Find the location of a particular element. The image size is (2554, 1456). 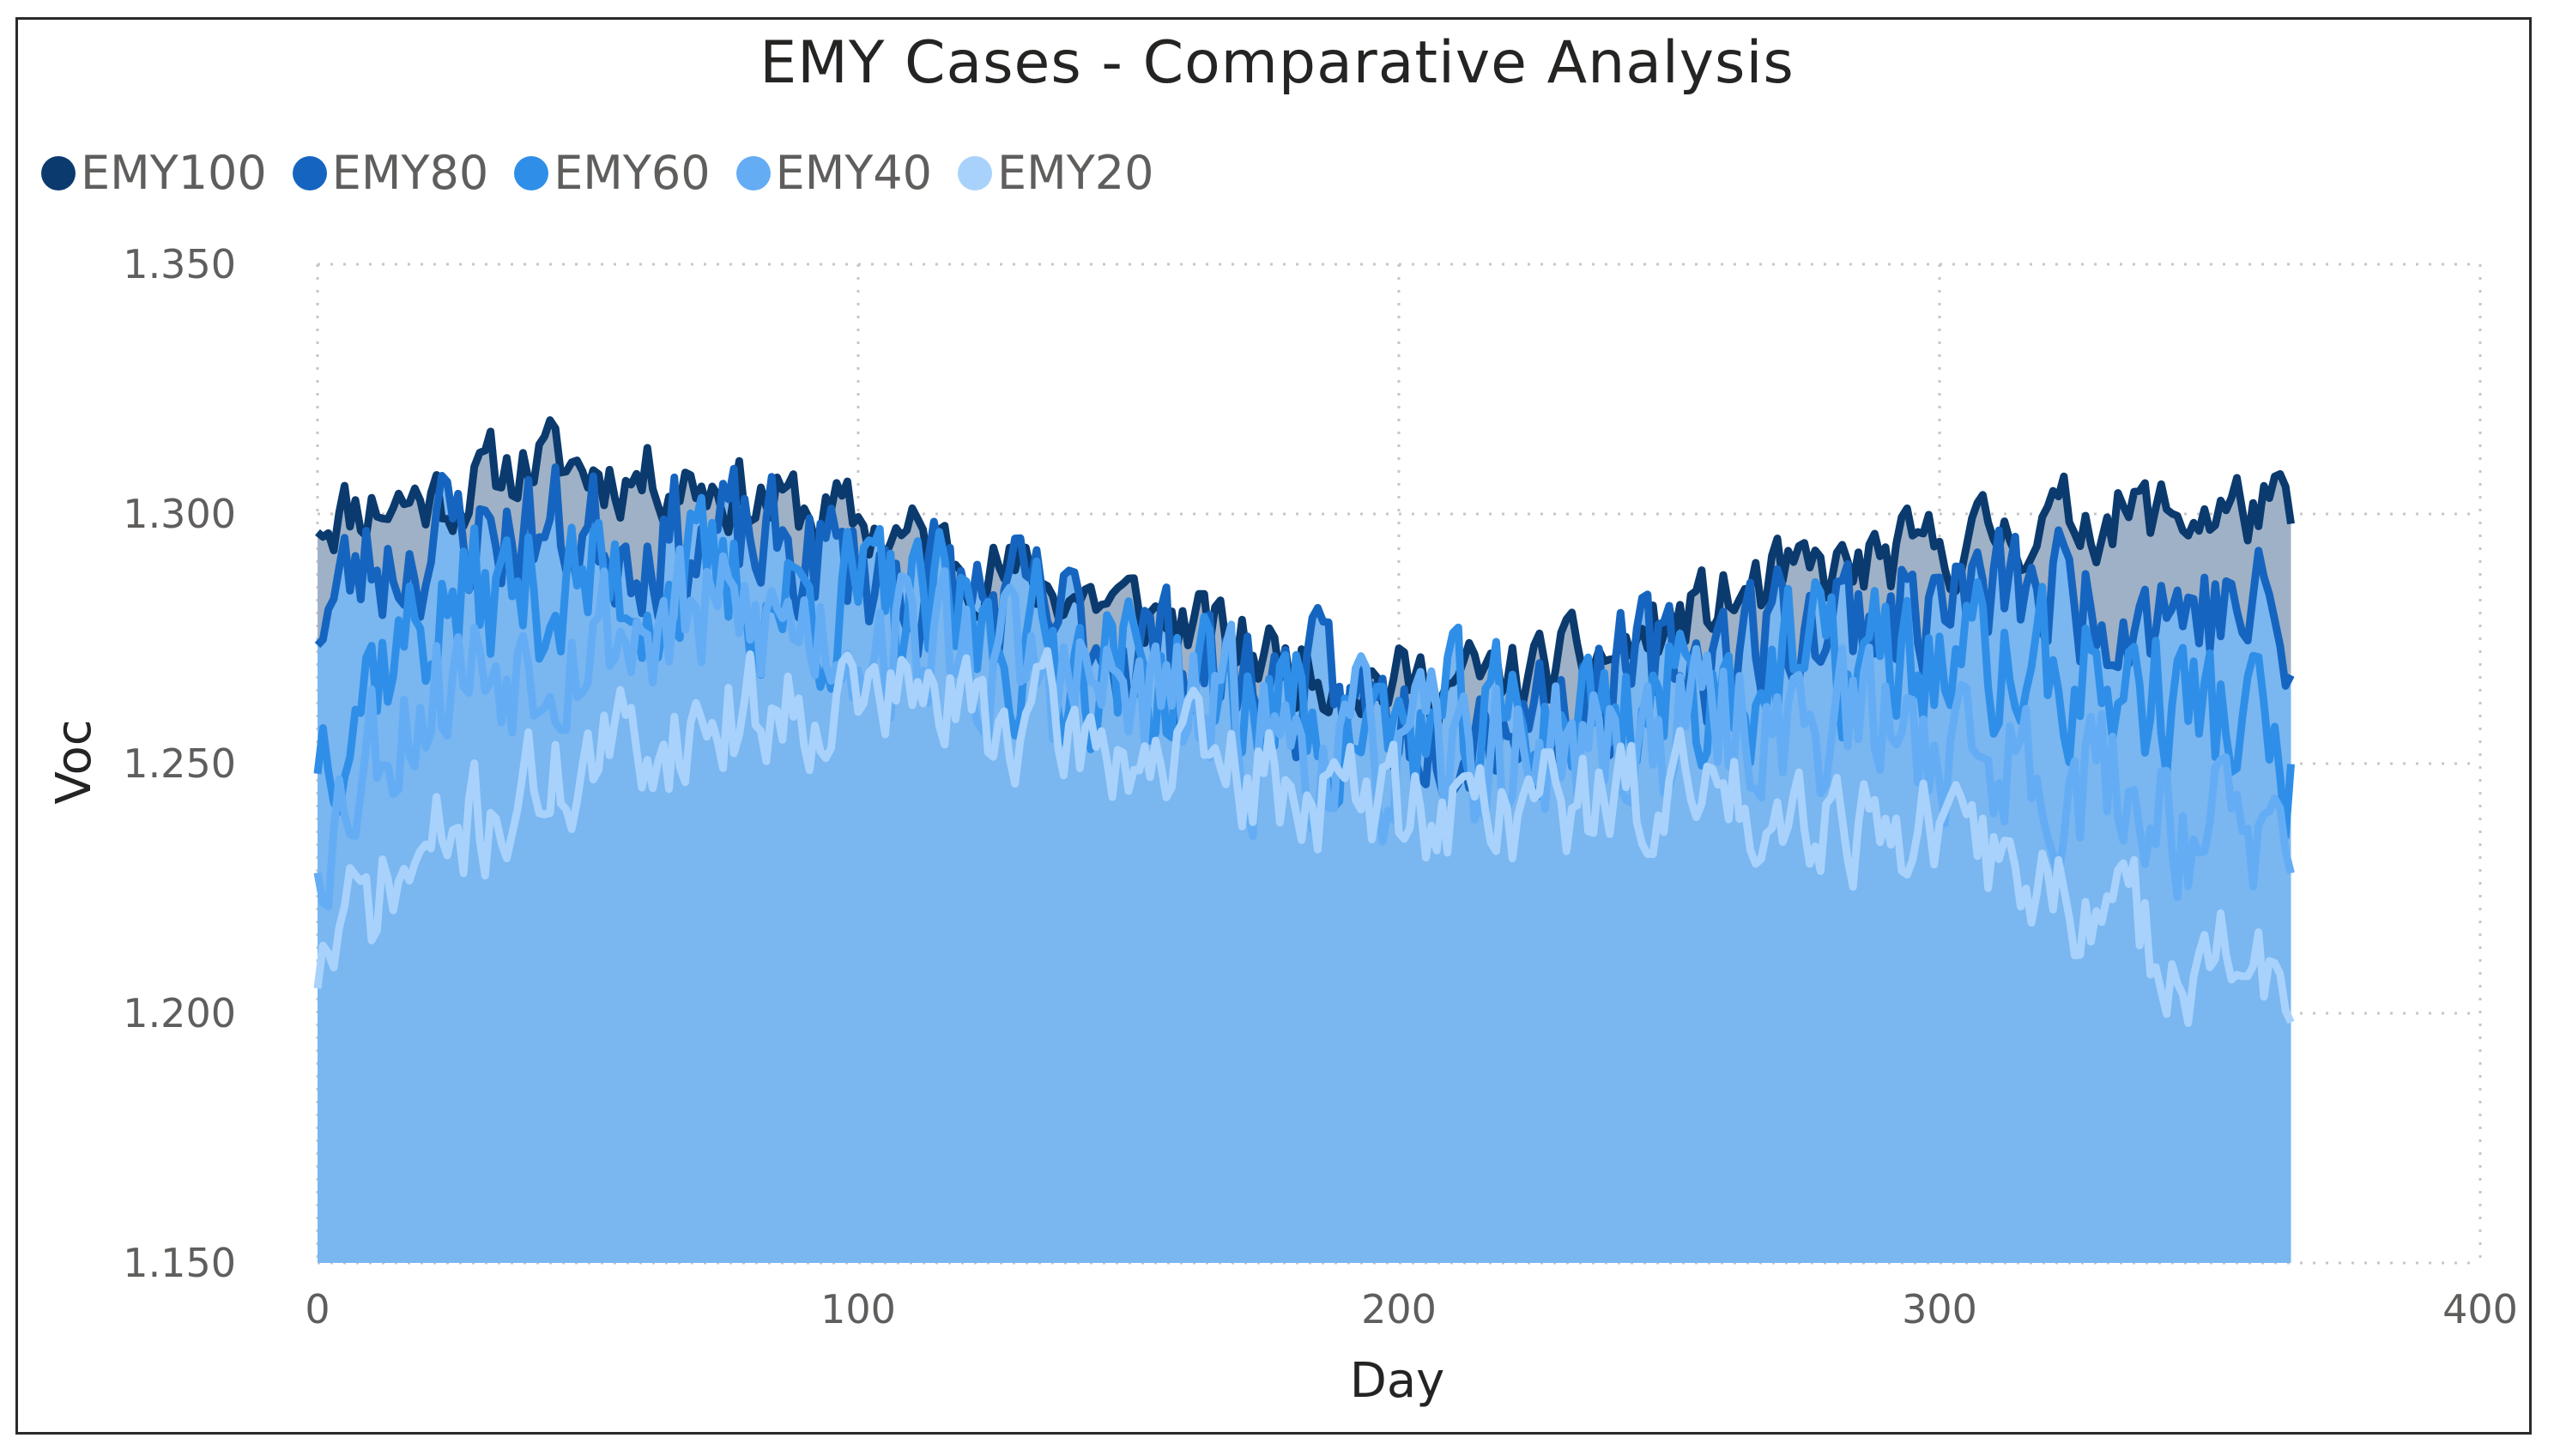

x-tick-label: 200 is located at coordinates (1399, 1309).